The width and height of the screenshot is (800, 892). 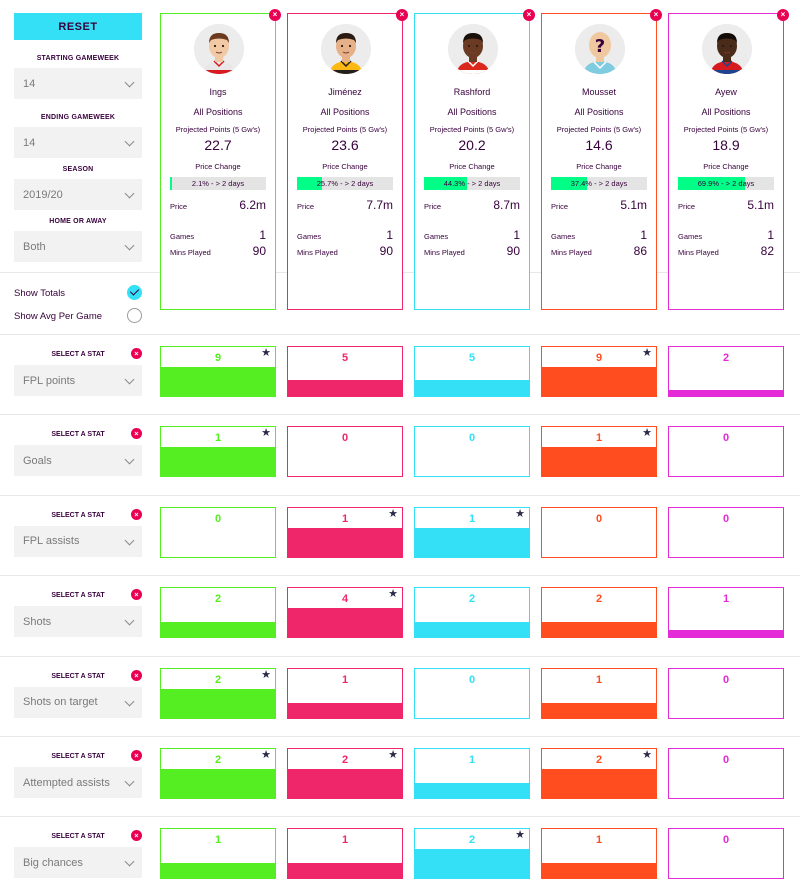 What do you see at coordinates (37, 460) in the screenshot?
I see `stat-select-value: Goals` at bounding box center [37, 460].